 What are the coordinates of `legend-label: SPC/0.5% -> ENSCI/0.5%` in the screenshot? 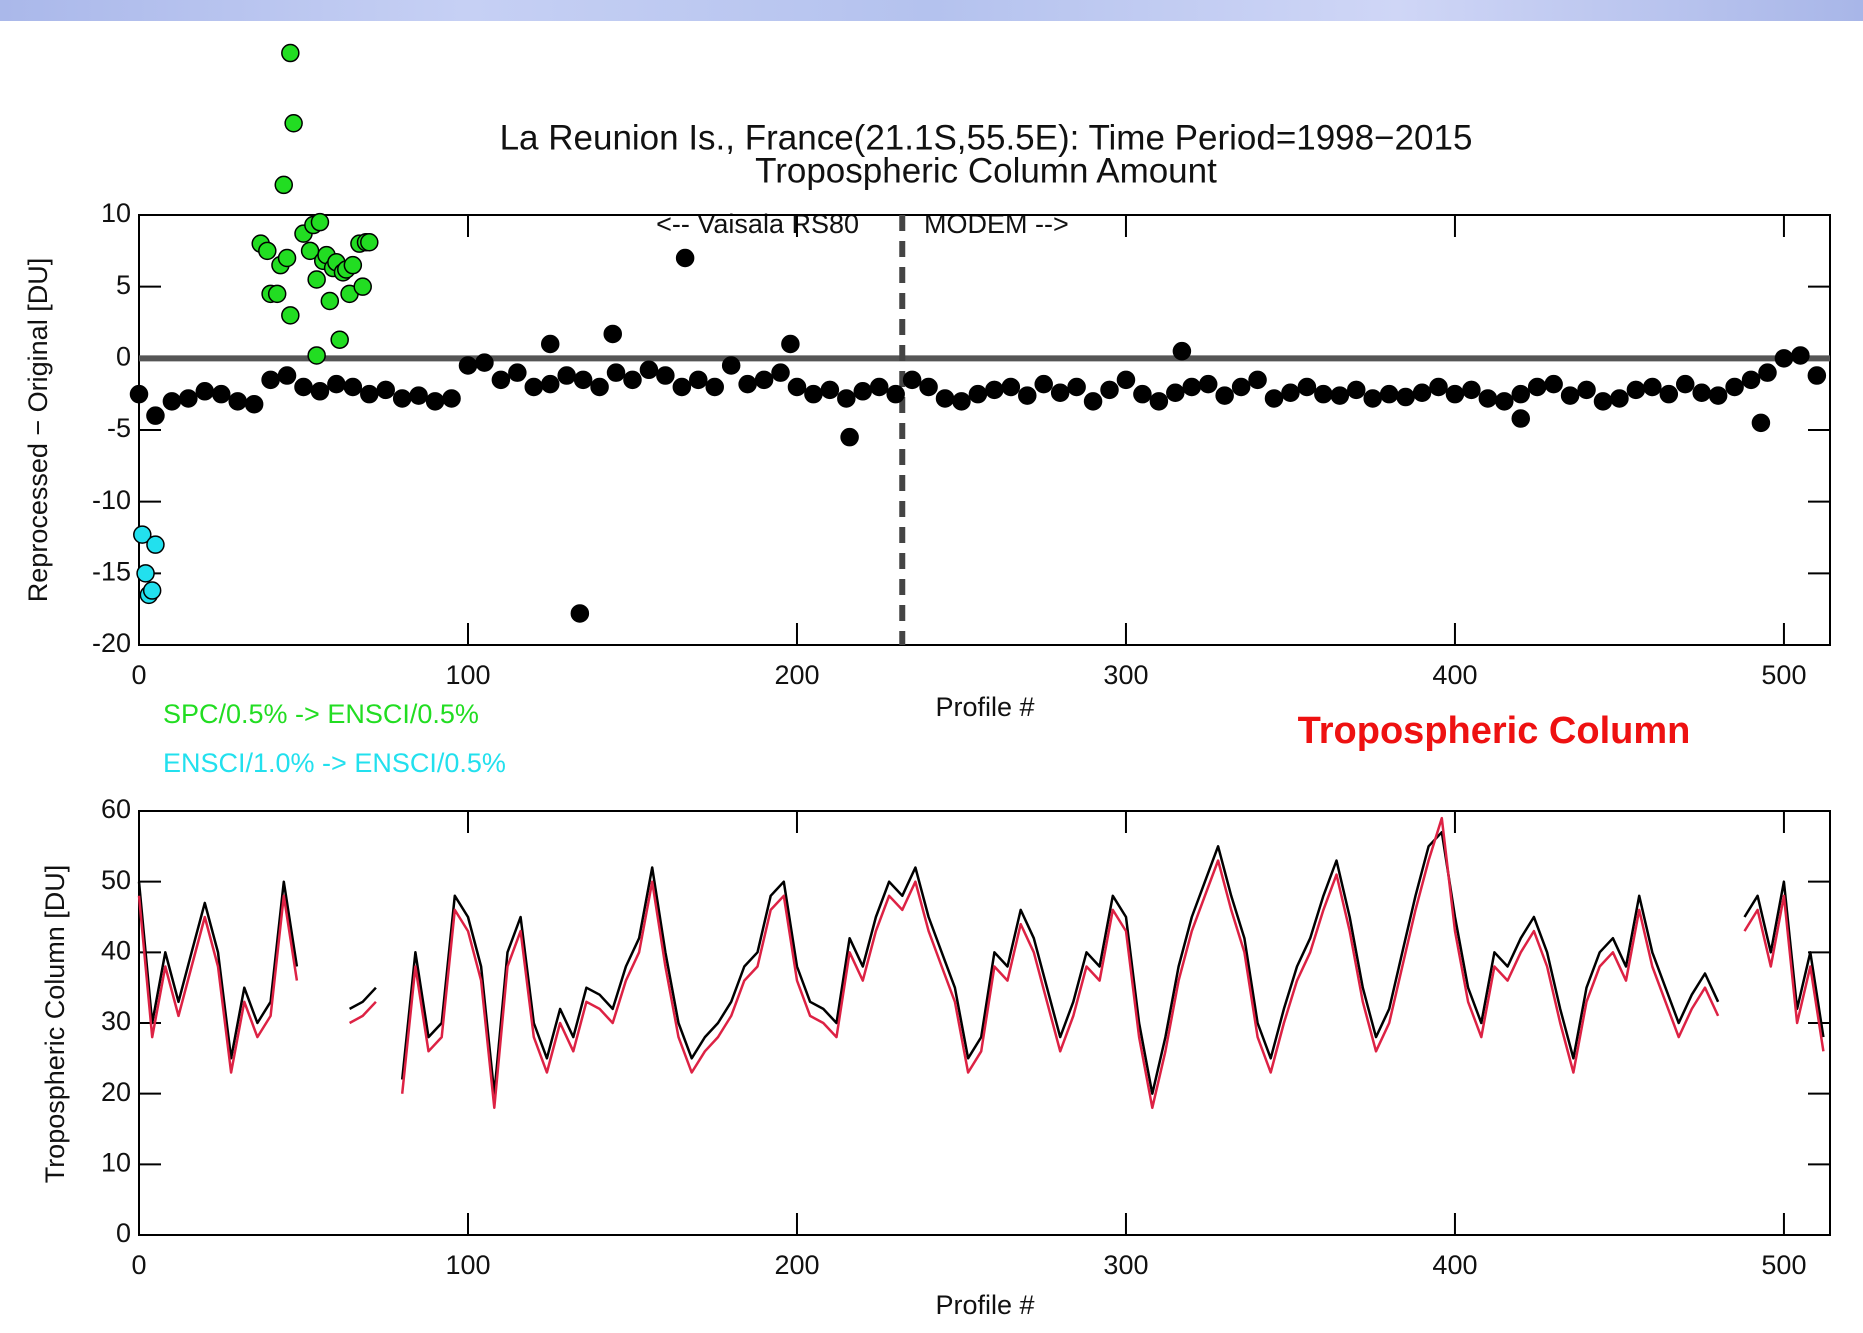 It's located at (321, 714).